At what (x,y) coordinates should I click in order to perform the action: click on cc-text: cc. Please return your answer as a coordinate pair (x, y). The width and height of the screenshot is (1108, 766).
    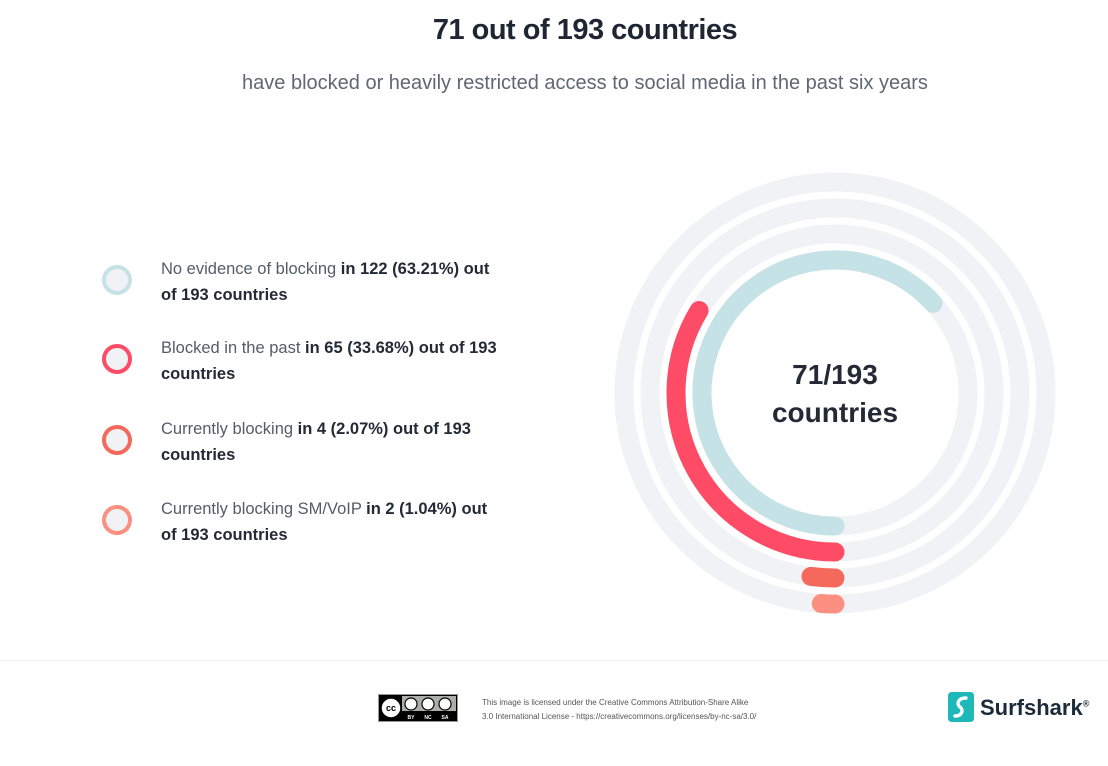
    Looking at the image, I should click on (391, 708).